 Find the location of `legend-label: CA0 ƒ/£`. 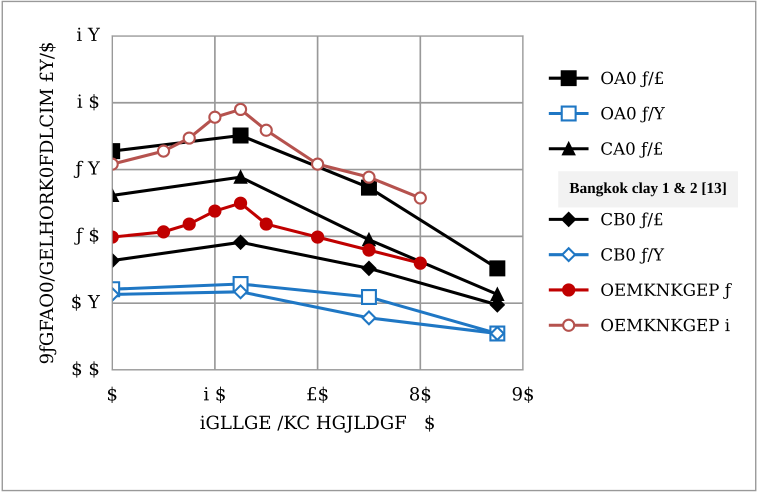

legend-label: CA0 ƒ/£ is located at coordinates (631, 150).